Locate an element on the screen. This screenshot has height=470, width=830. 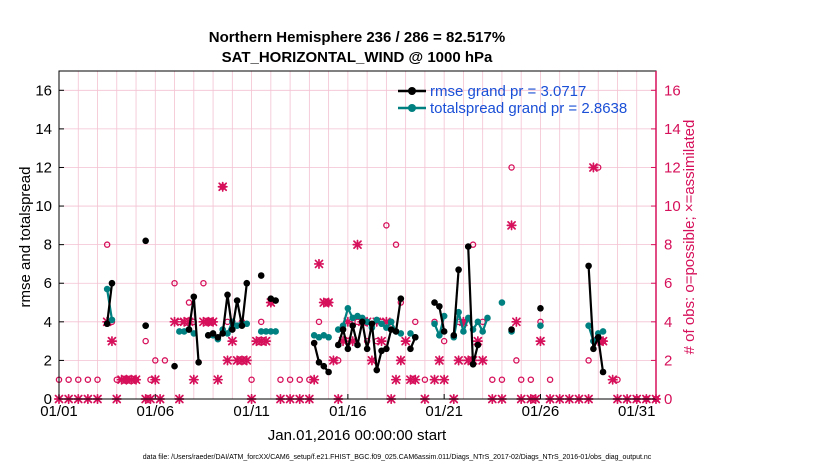
y-tick-label-left: 8 is located at coordinates (48, 245).